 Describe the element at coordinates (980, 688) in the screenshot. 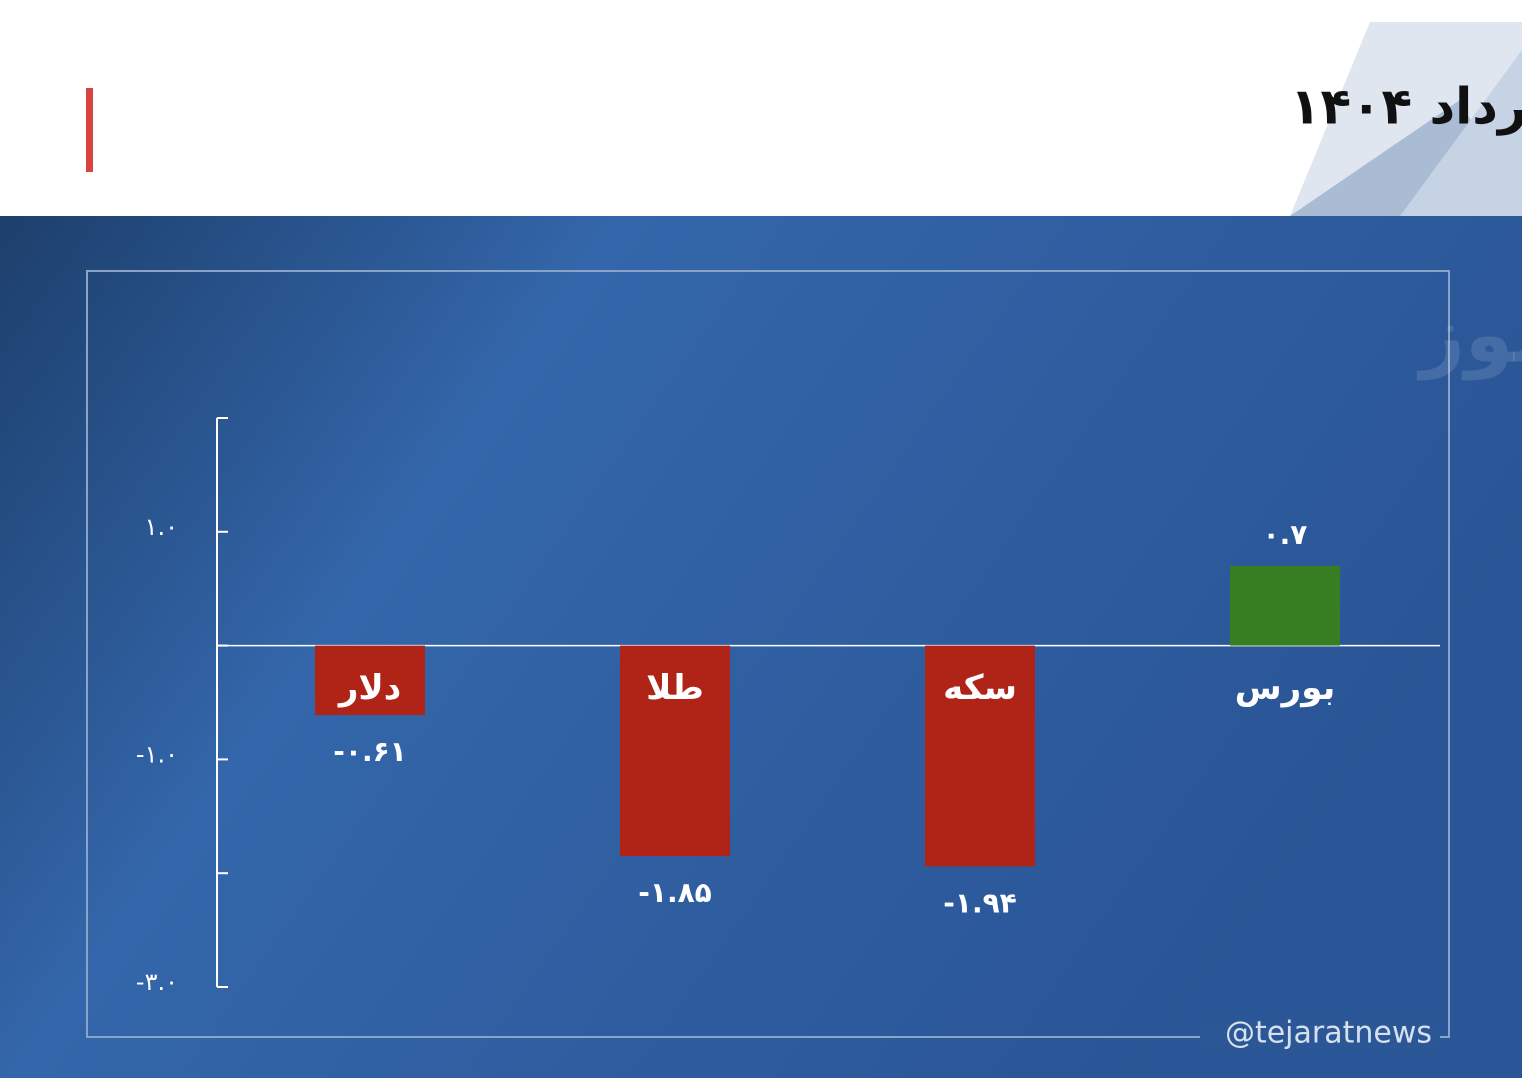

I see `category-label: سکه` at that location.